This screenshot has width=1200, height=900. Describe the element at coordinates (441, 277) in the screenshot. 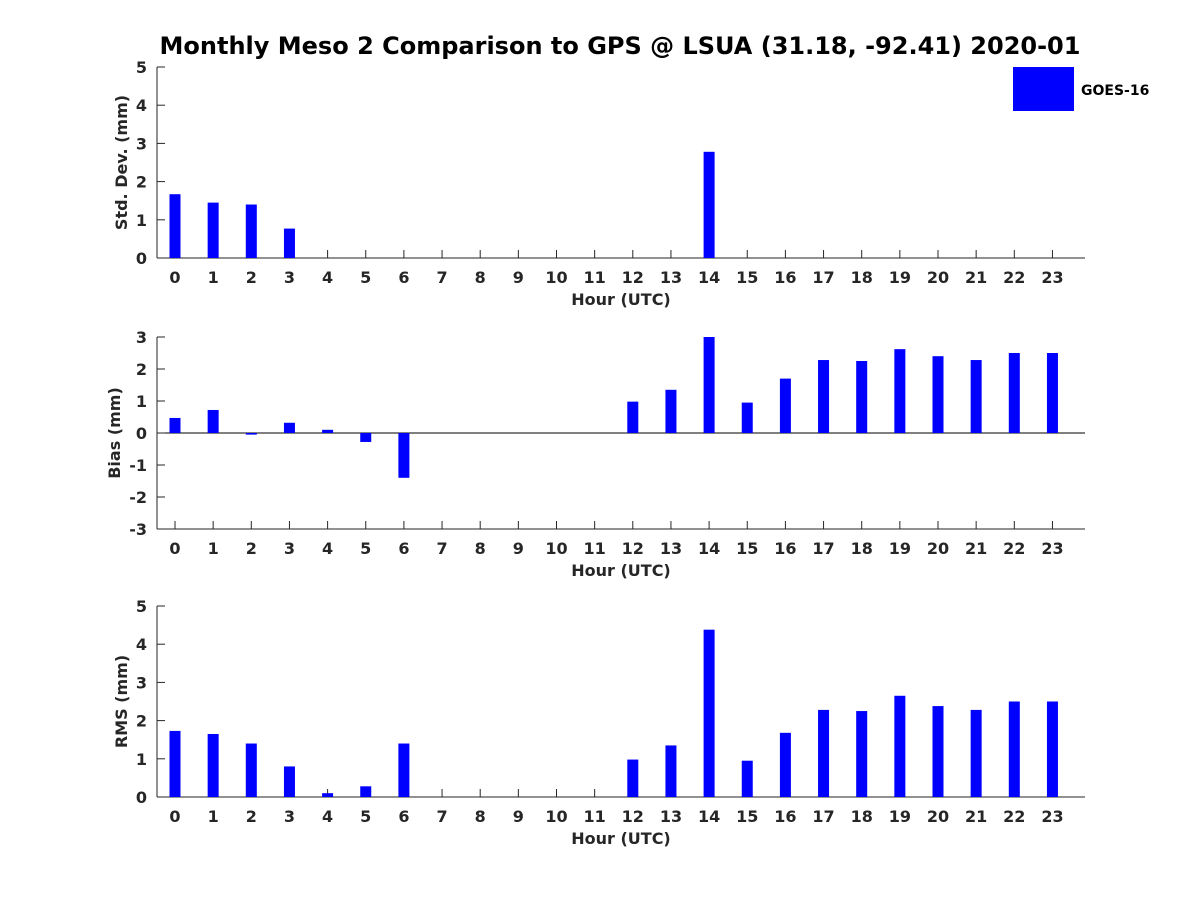

I see `x-tick-label: 7` at that location.